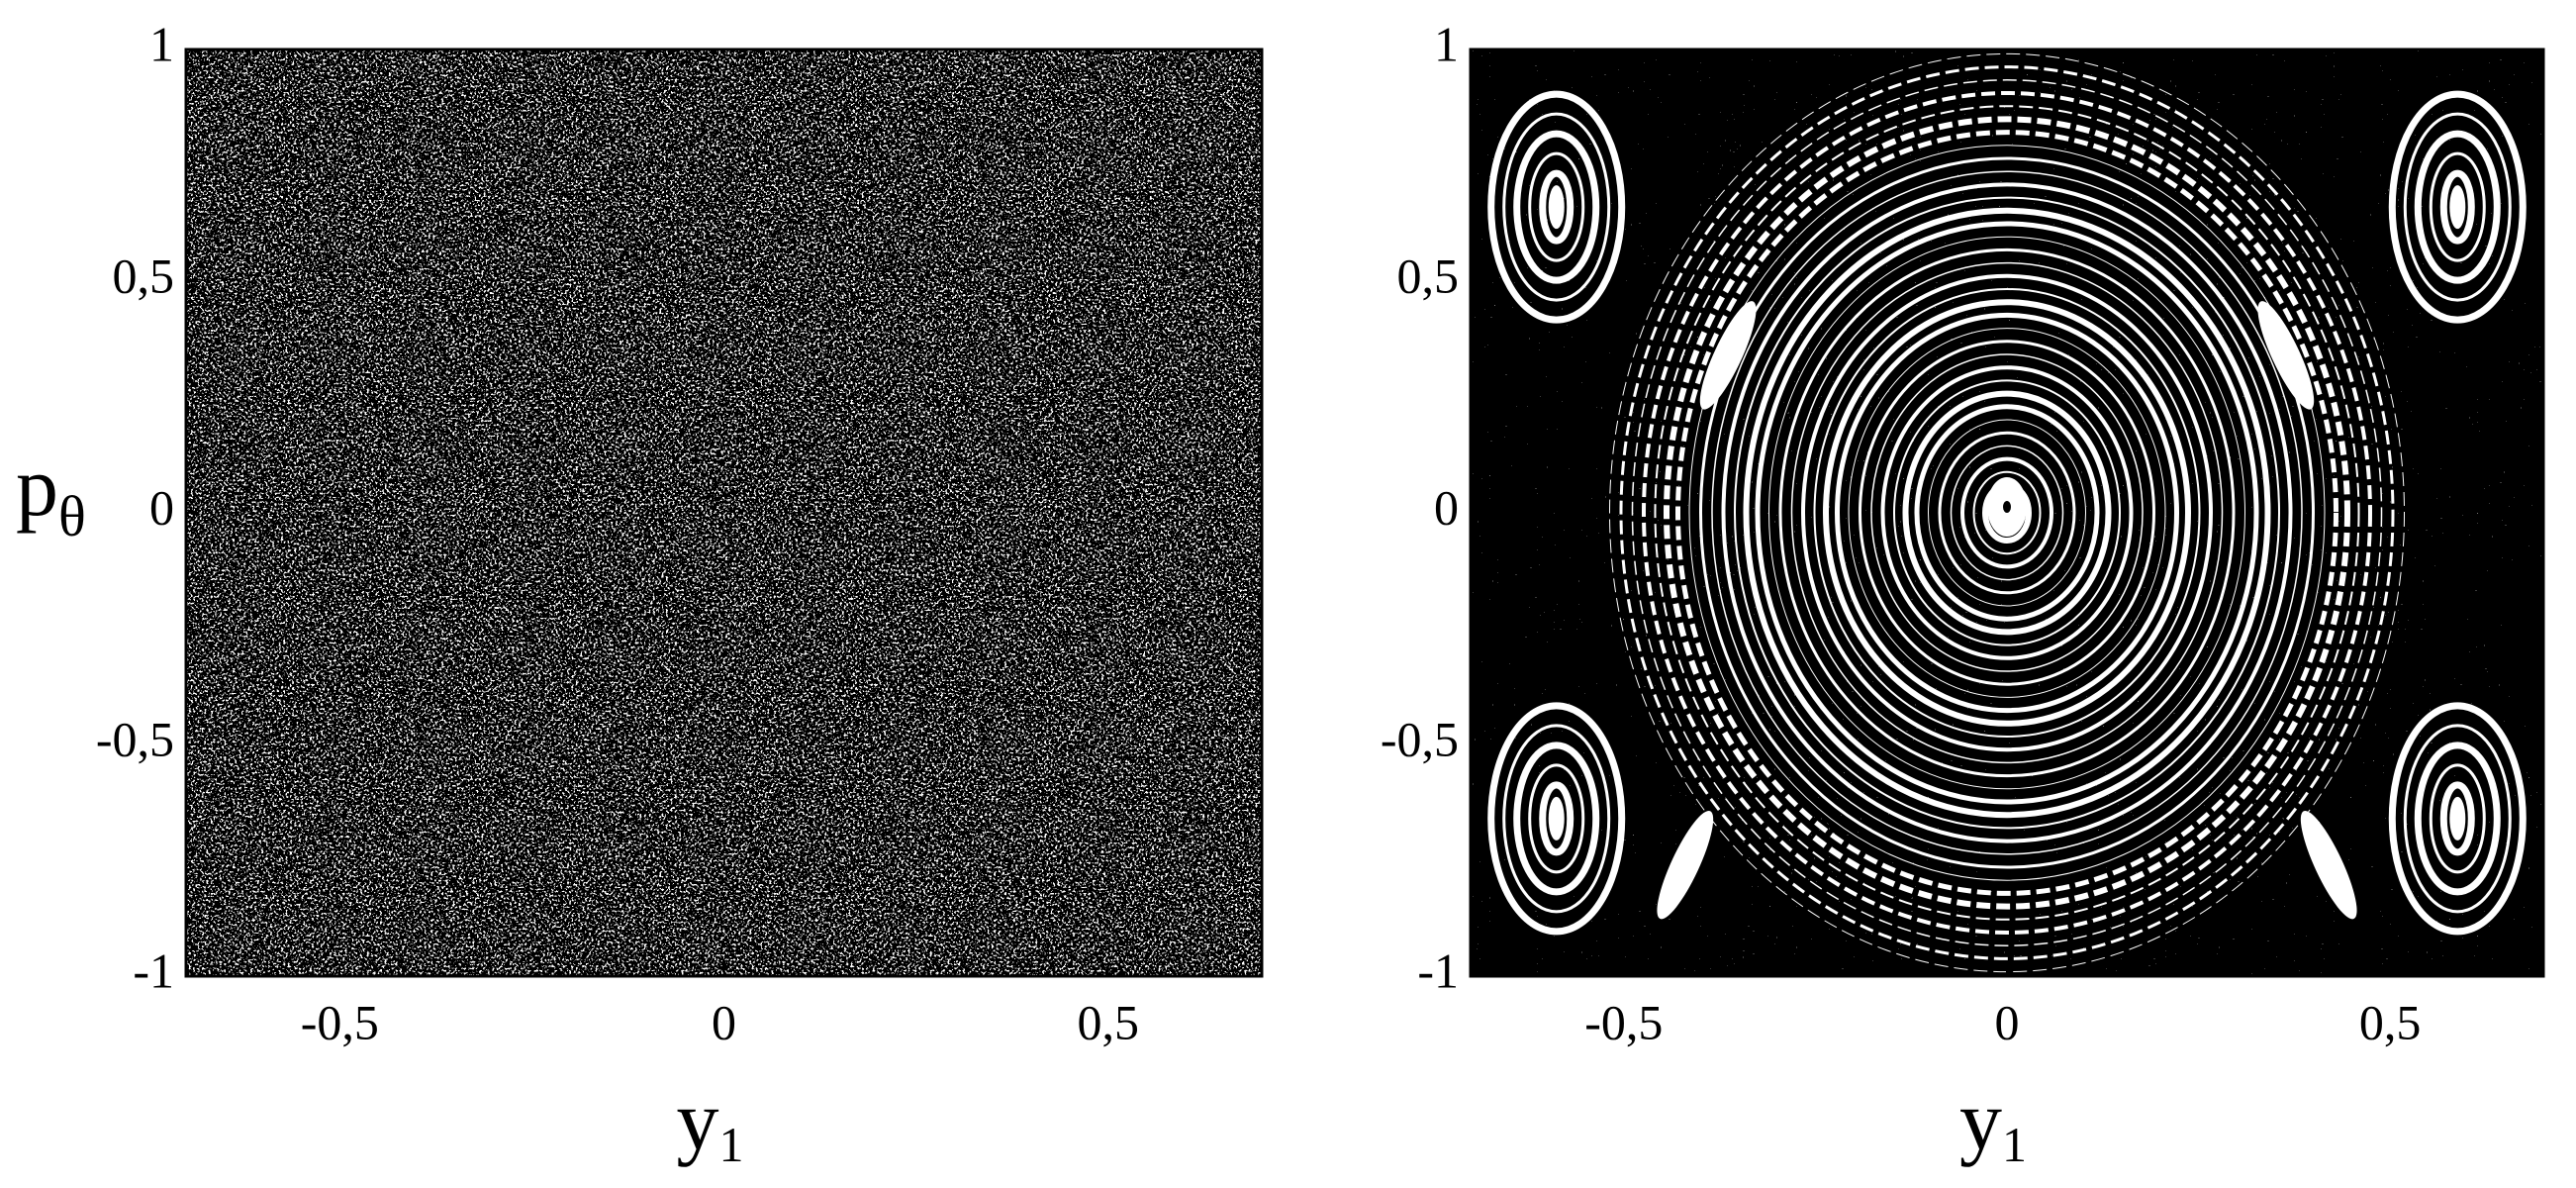 The image size is (2576, 1188). I want to click on orbit-center, so click(2007, 507).